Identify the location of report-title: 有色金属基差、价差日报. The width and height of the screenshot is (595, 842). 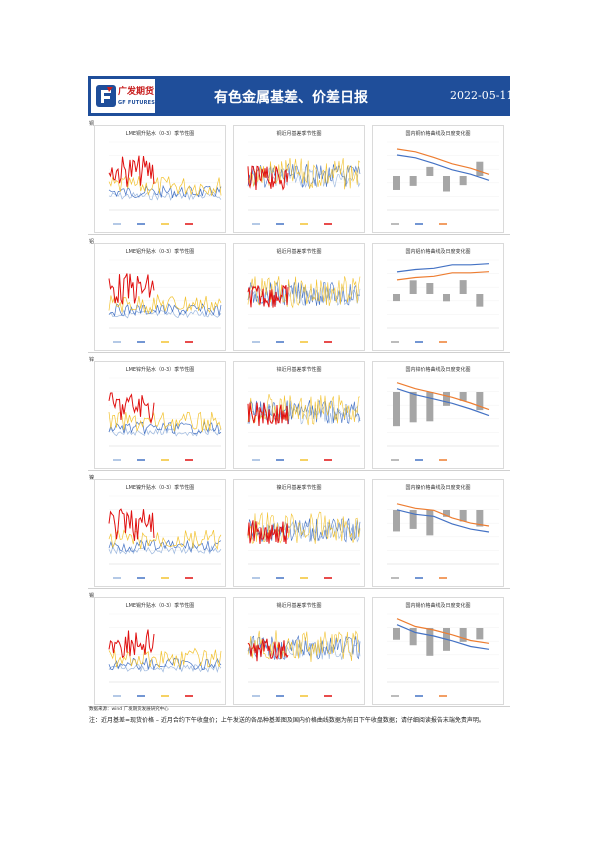
(291, 98).